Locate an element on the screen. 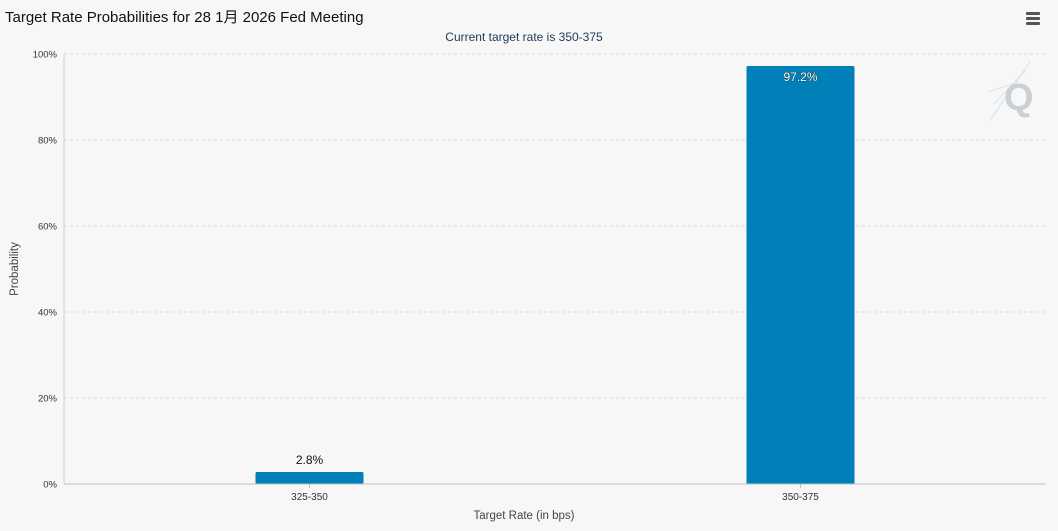 The height and width of the screenshot is (531, 1058). y-axis: 0% 20% 40% 60% 80% 100% is located at coordinates (49, 270).